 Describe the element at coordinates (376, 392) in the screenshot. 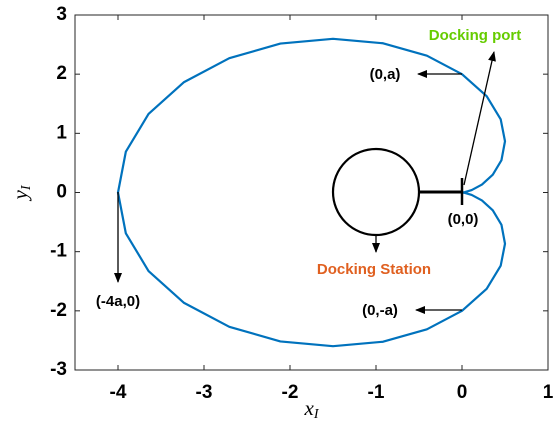

I see `x-tick-label: -1` at that location.